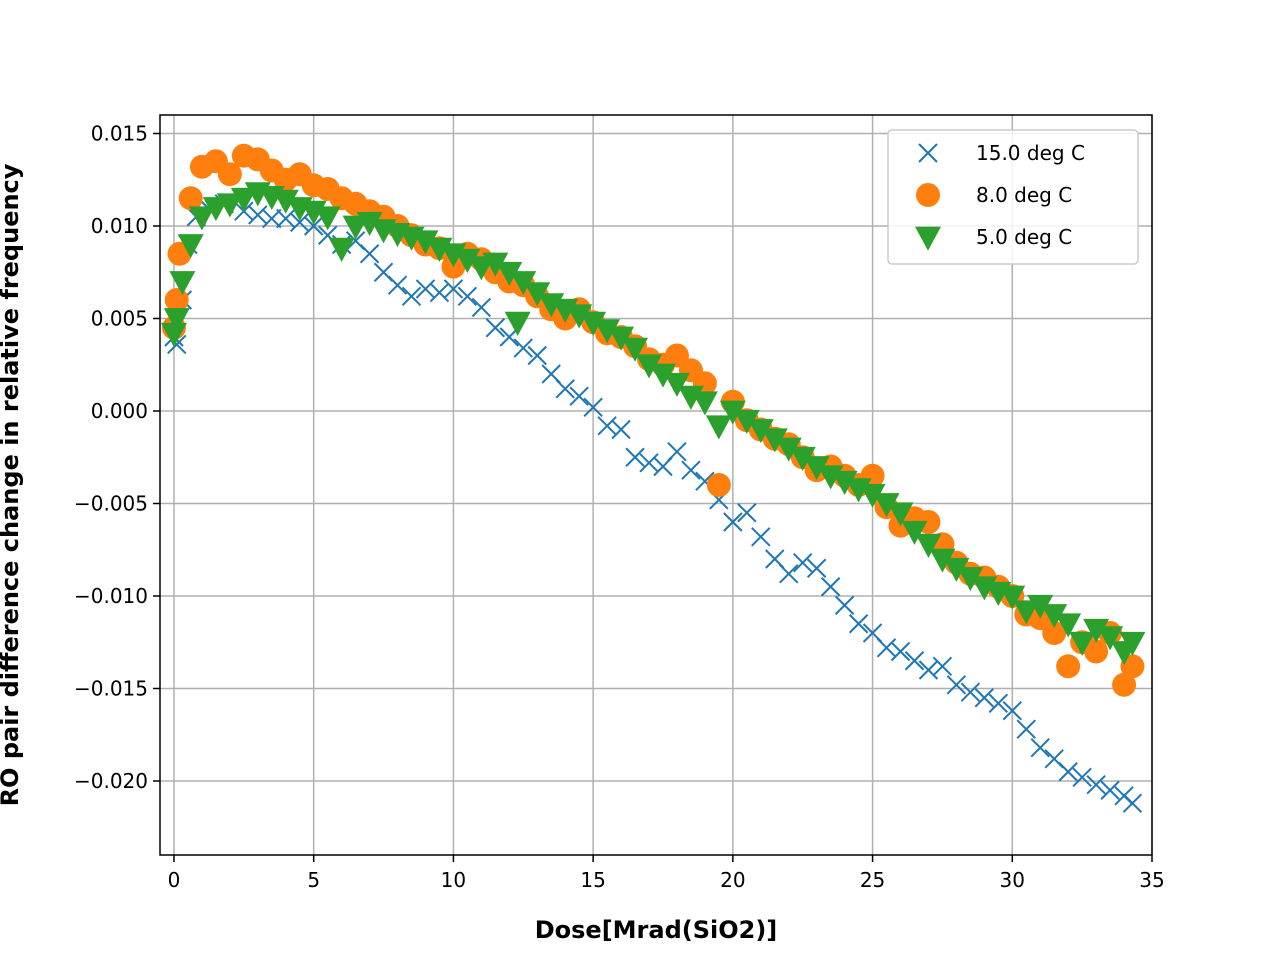 This screenshot has width=1280, height=960. Describe the element at coordinates (111, 689) in the screenshot. I see `y-tick-label: −0.015` at that location.